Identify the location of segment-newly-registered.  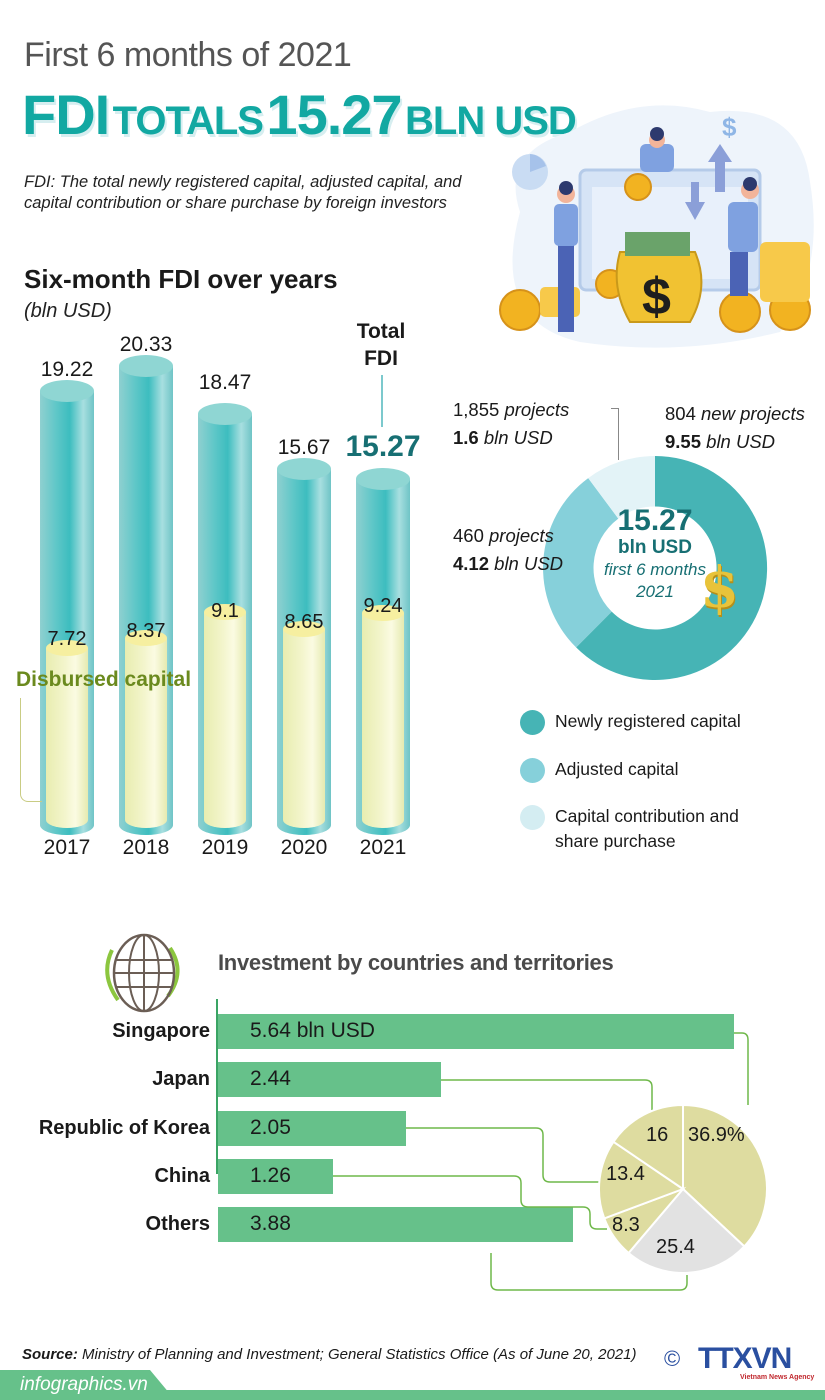
(672, 567).